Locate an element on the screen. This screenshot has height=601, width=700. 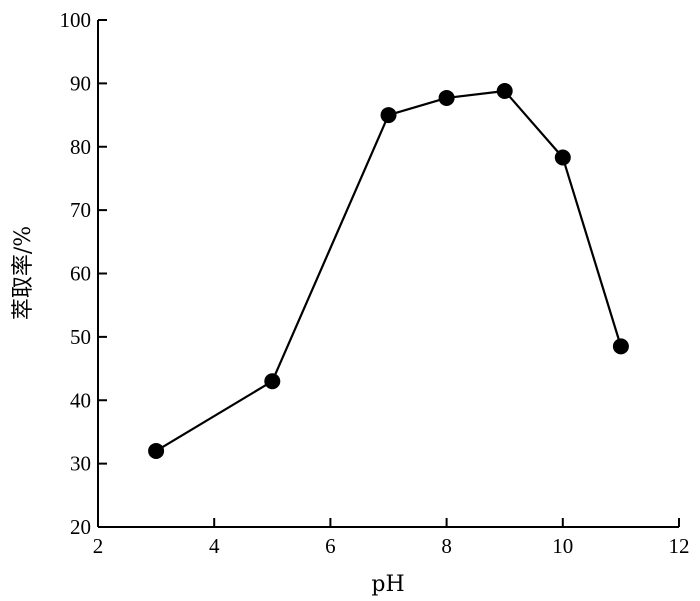
x-tick-label: 4 is located at coordinates (214, 546).